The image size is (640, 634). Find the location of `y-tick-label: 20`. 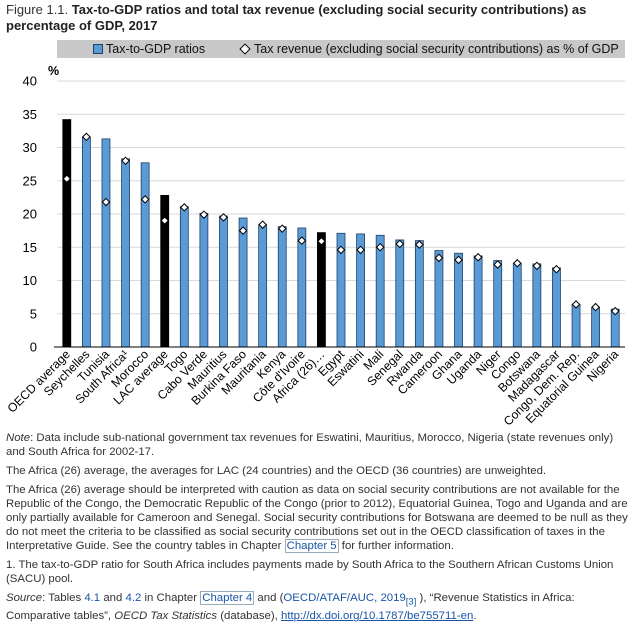

y-tick-label: 20 is located at coordinates (30, 214).